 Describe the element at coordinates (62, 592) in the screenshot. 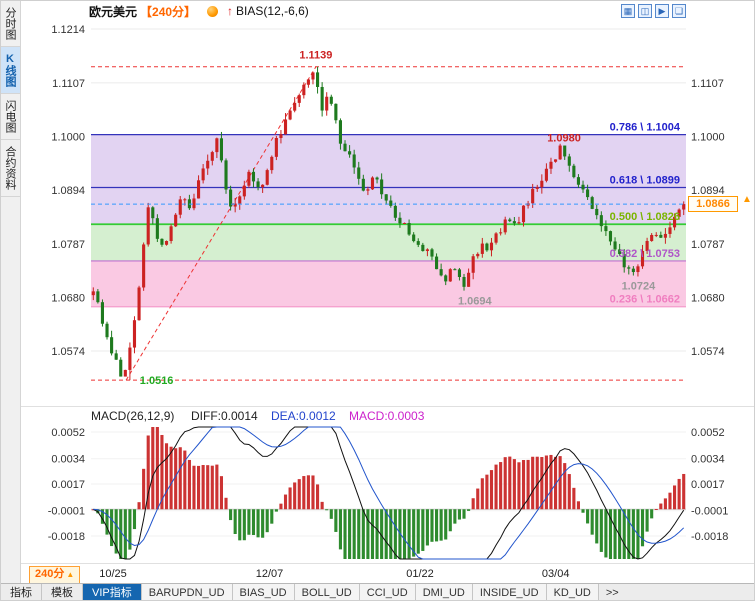

I see `bottom-tab-templates: 模板` at that location.